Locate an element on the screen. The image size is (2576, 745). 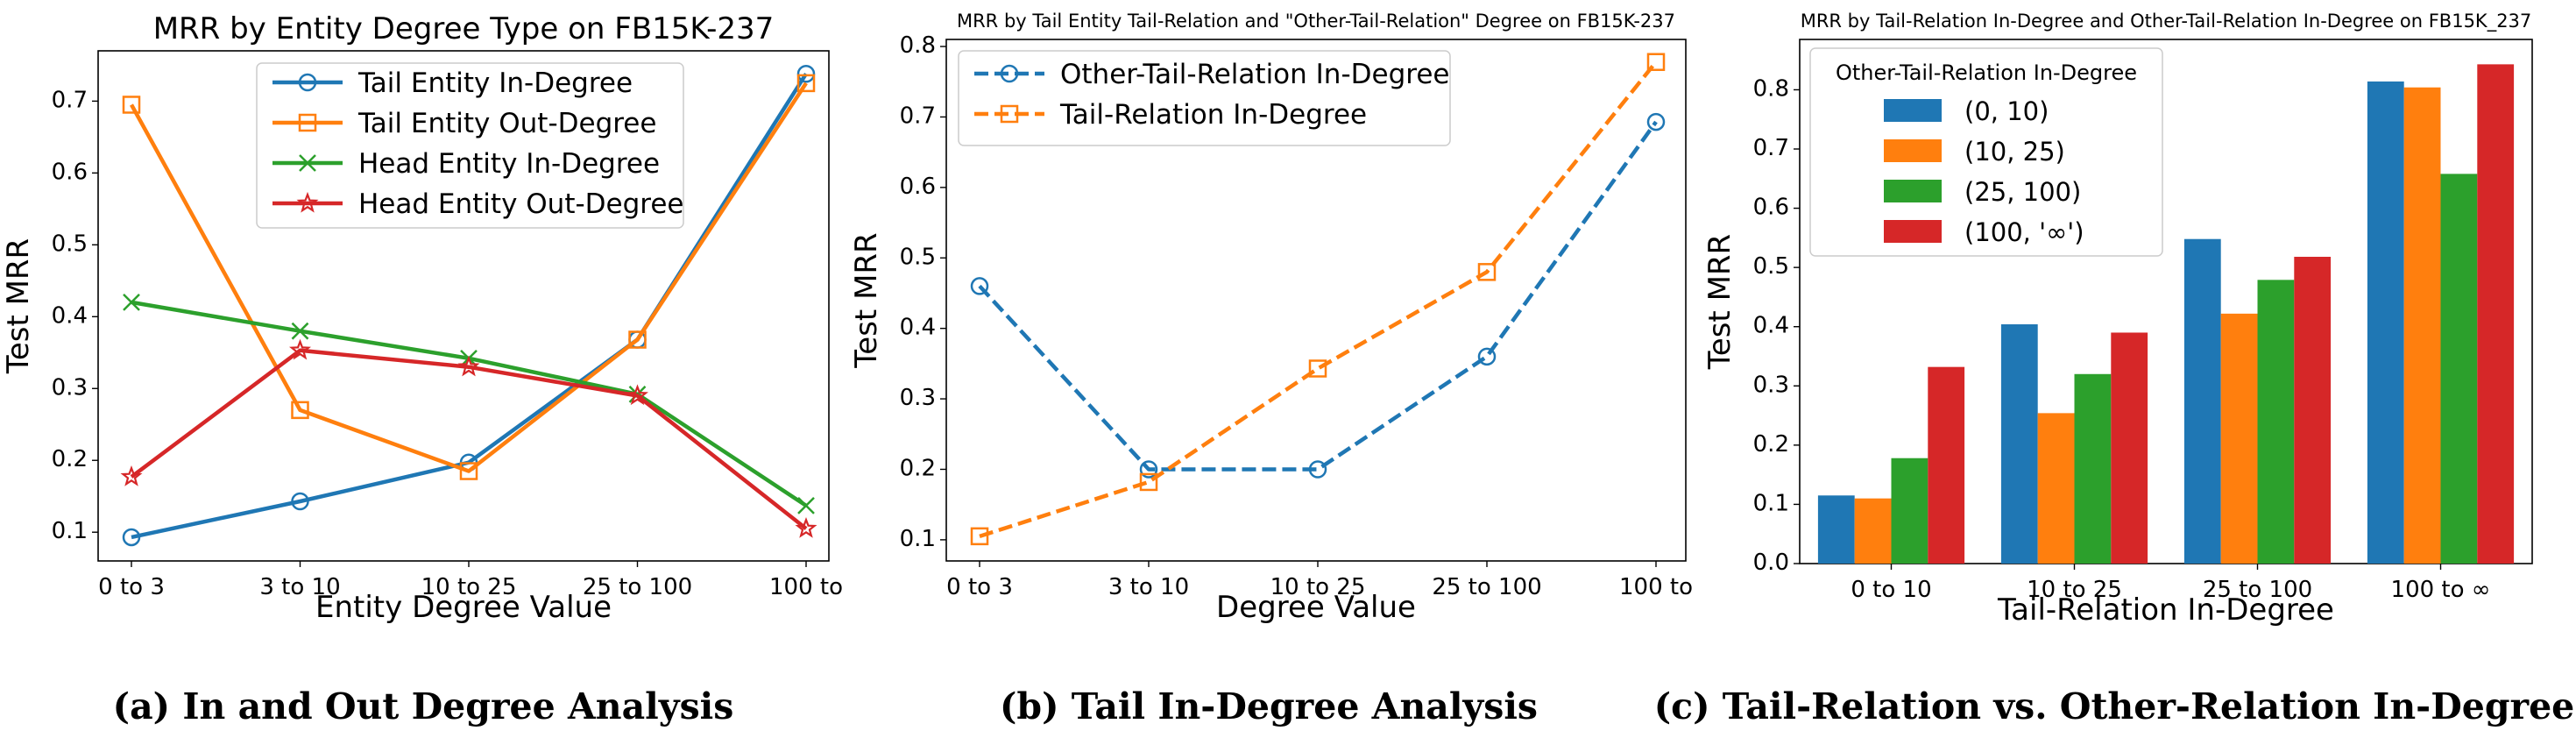
x-axis-label: Entity Degree Value is located at coordinates (463, 607).